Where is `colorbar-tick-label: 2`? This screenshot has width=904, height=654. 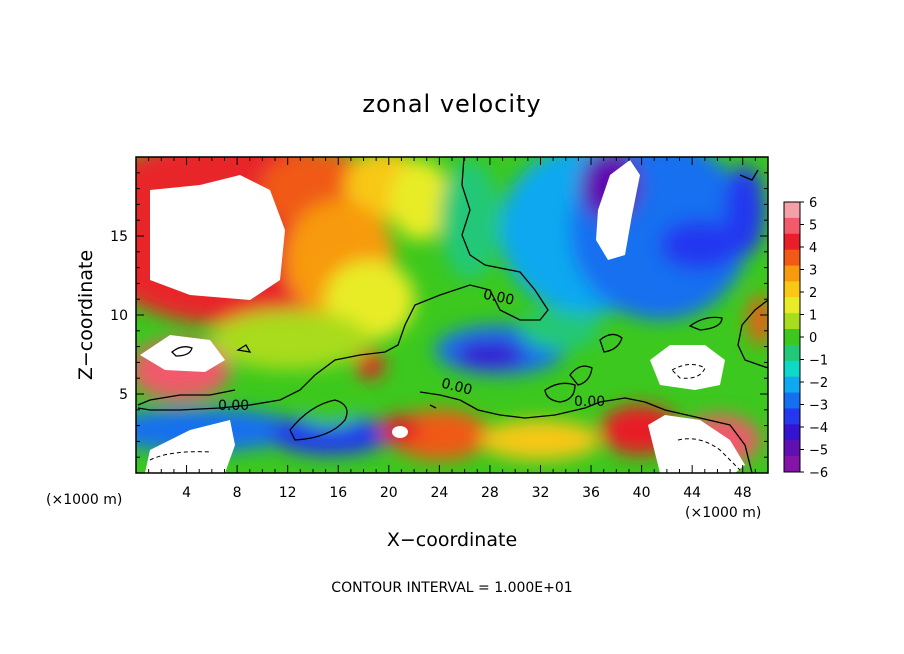 colorbar-tick-label: 2 is located at coordinates (813, 293).